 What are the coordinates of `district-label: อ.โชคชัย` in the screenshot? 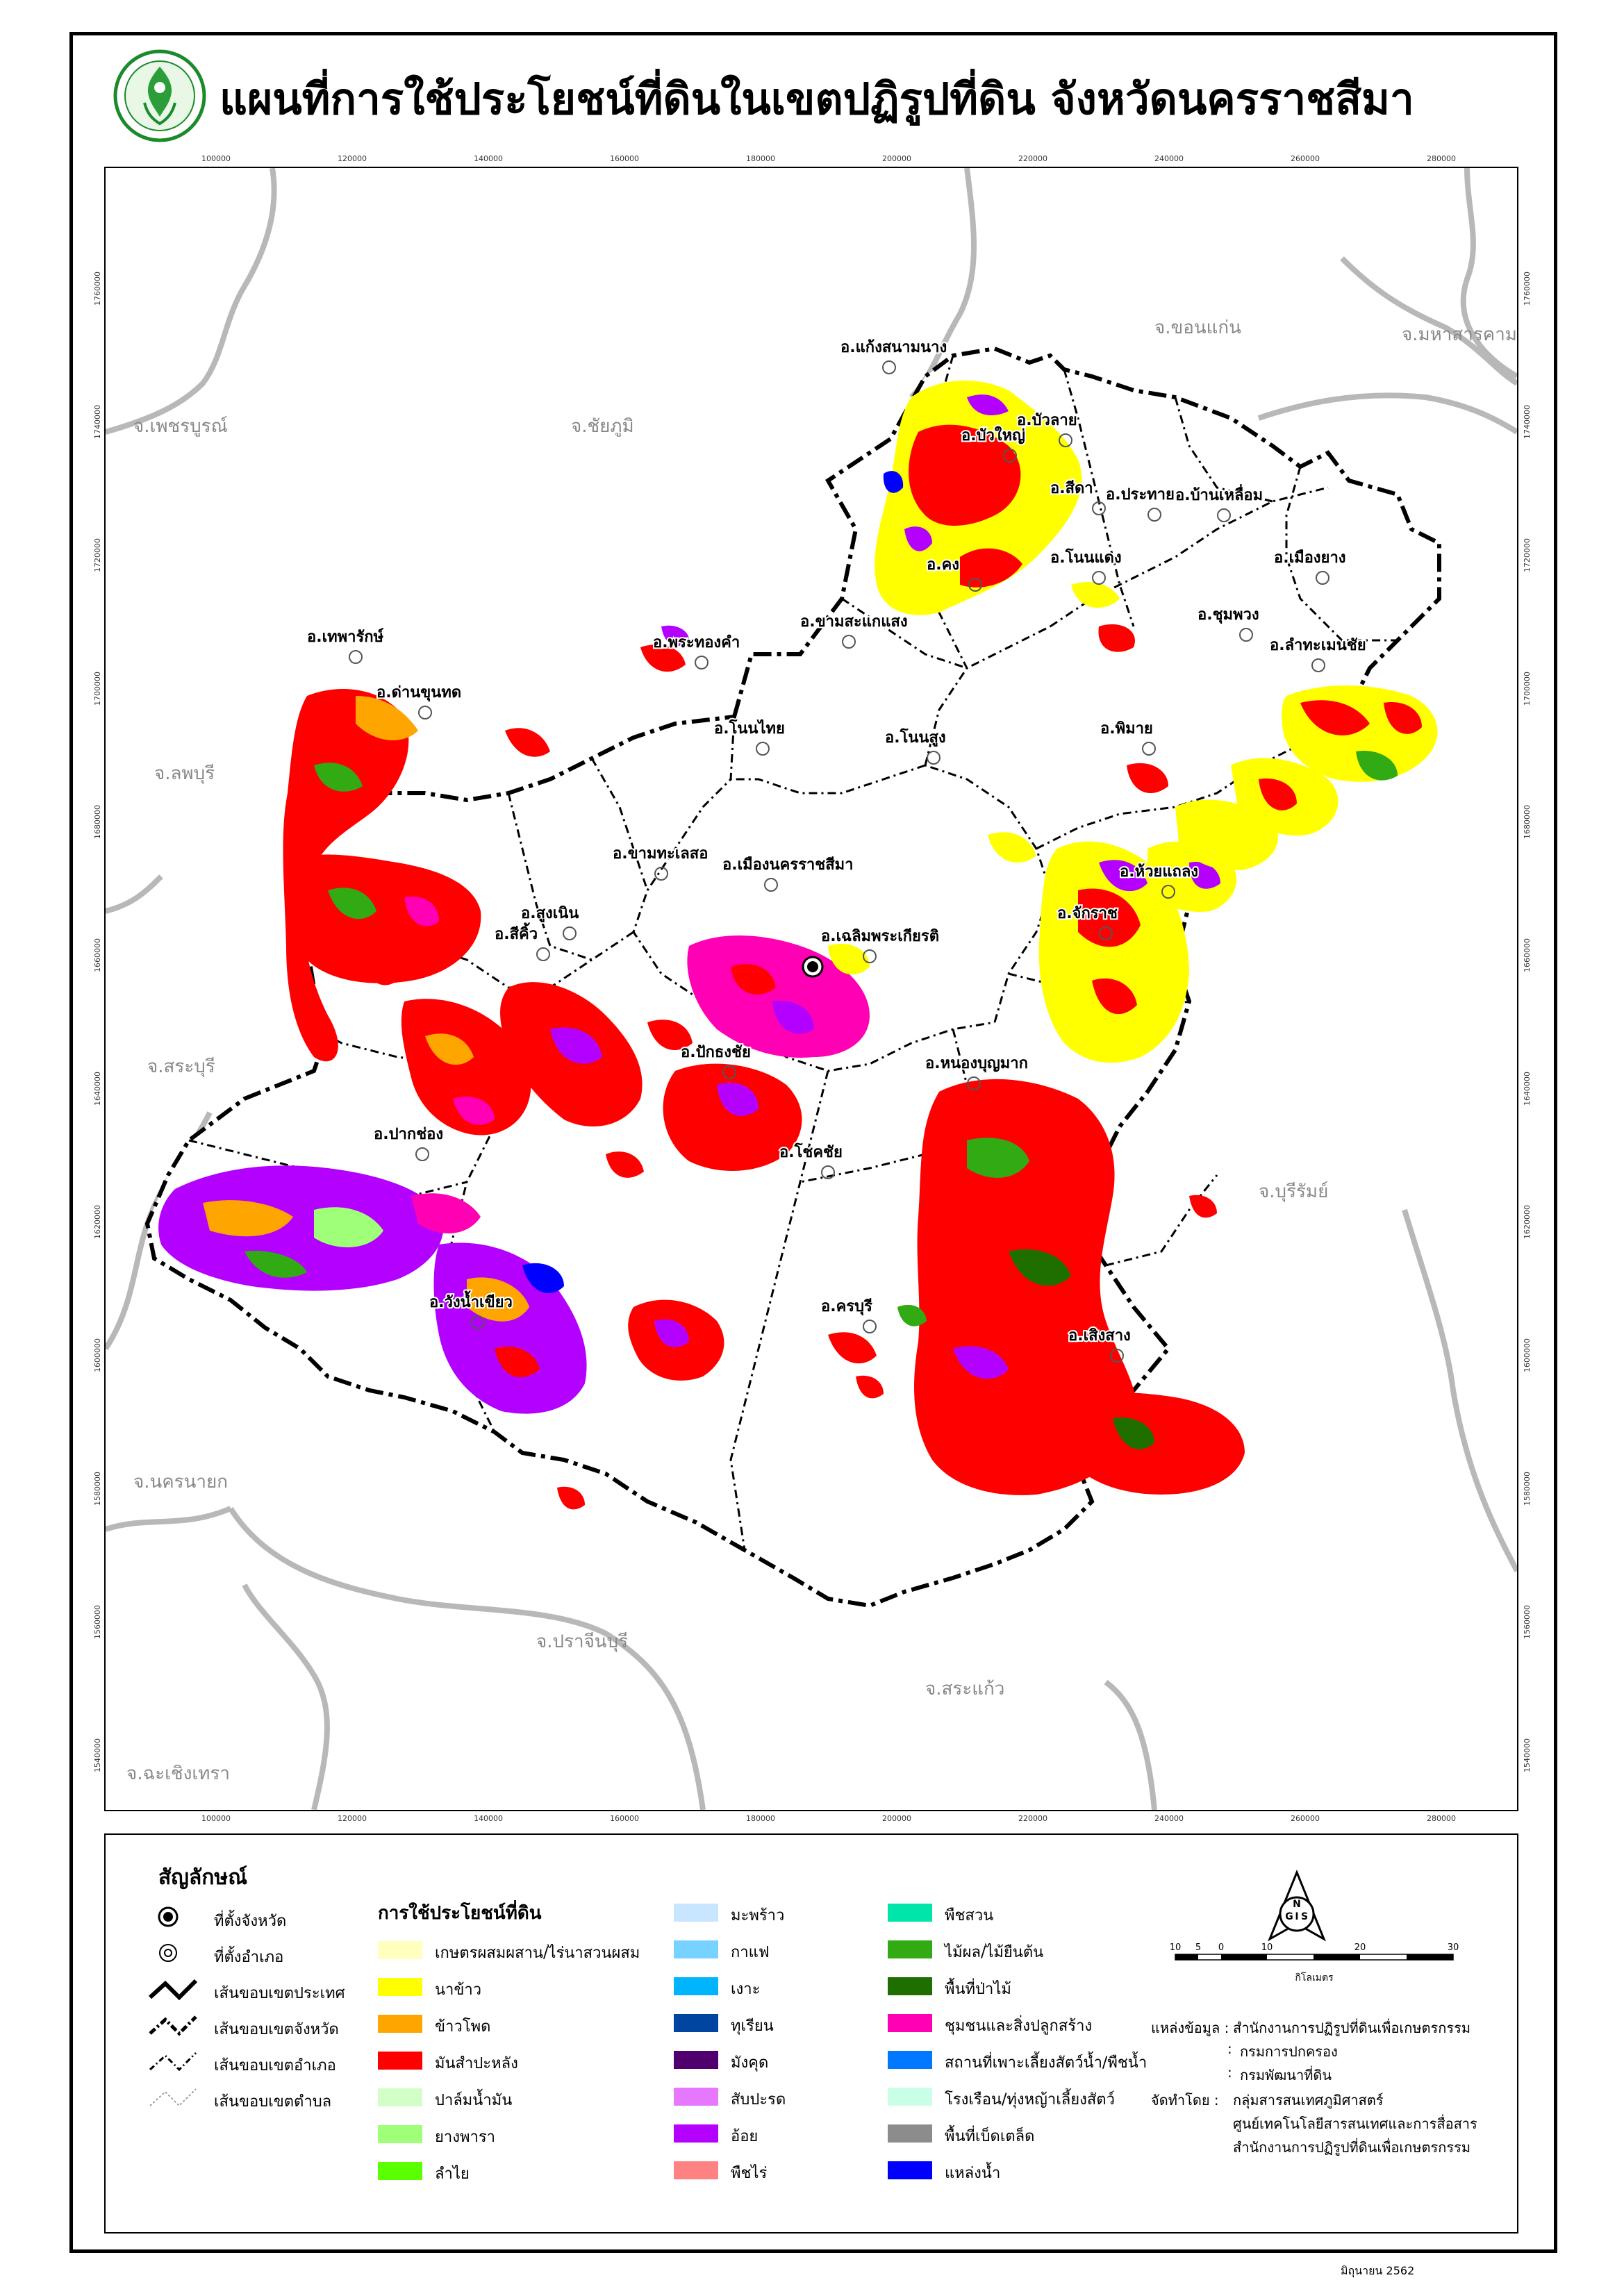 It's located at (811, 1151).